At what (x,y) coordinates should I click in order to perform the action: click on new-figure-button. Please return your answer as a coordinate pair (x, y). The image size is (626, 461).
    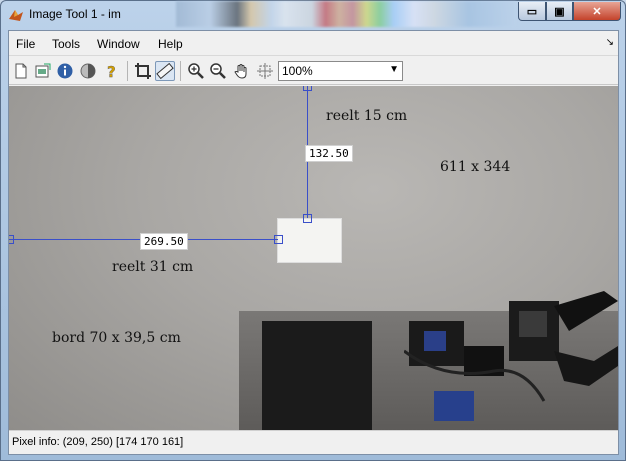
    Looking at the image, I should click on (21, 71).